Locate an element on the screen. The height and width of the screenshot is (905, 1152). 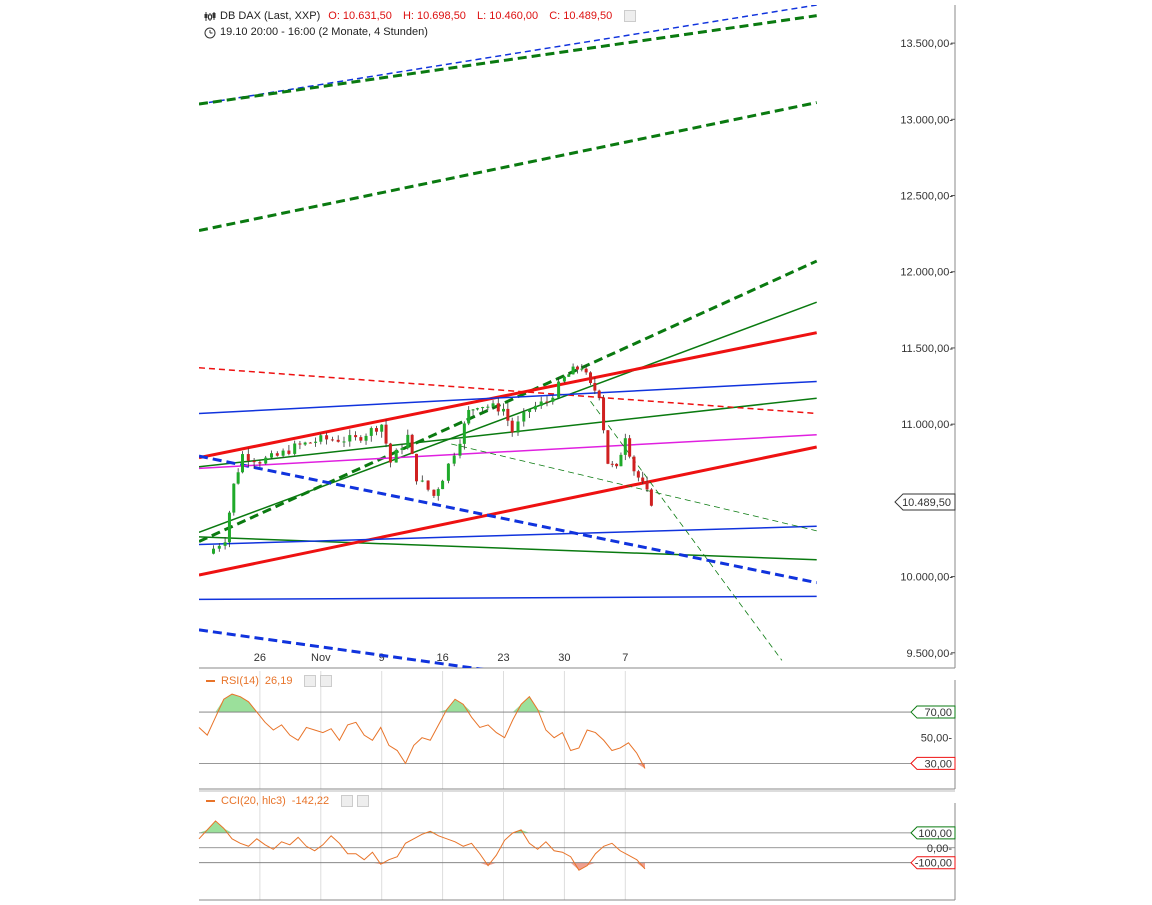
cci-title: CCI(20, hlc3) is located at coordinates (253, 801).